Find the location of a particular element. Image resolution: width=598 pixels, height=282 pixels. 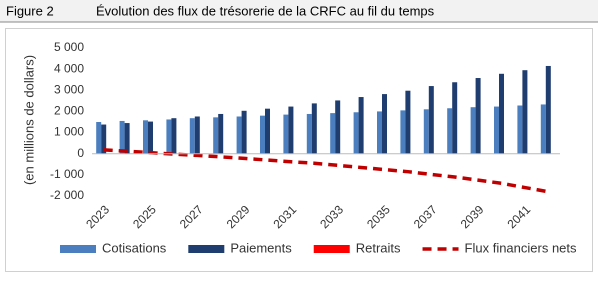

x-tick-label: 2027 is located at coordinates (191, 216).